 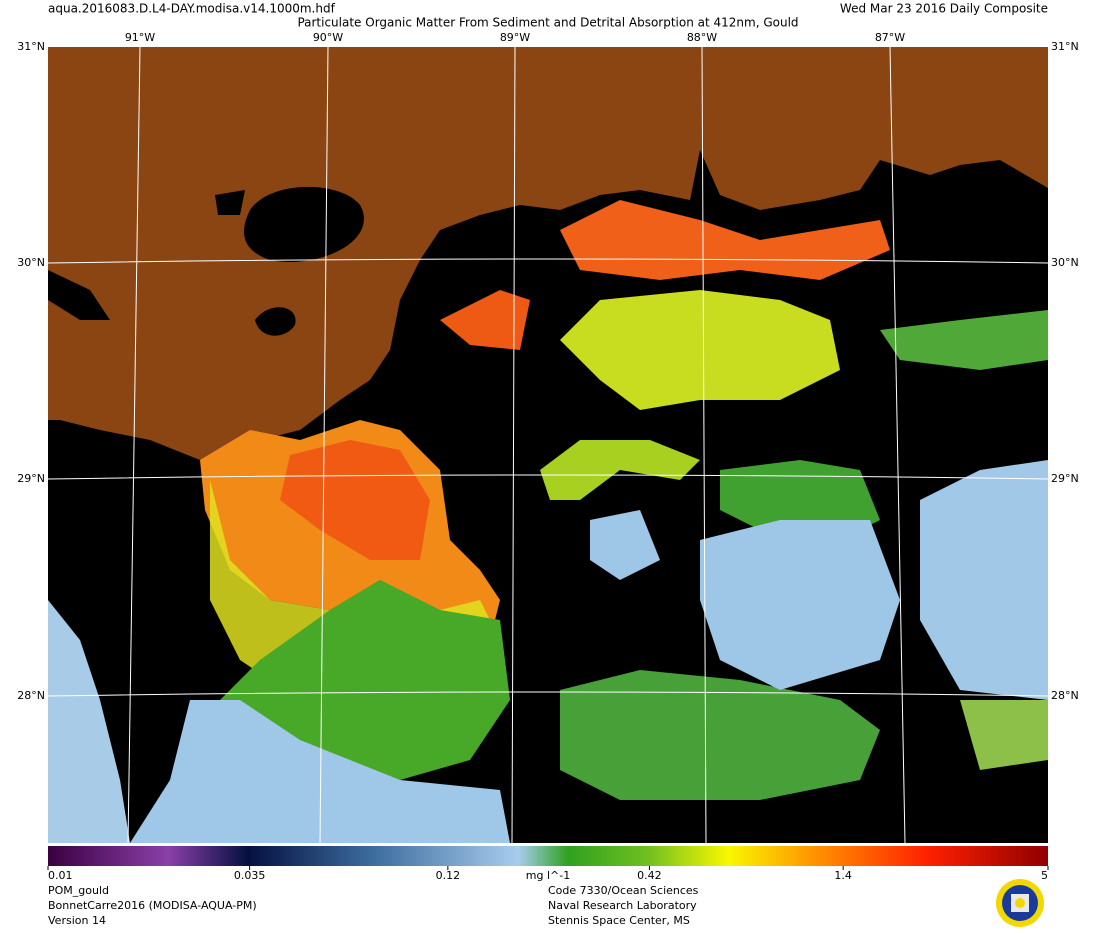 What do you see at coordinates (623, 890) in the screenshot?
I see `footer-line: Code 7330/Ocean Sciences` at bounding box center [623, 890].